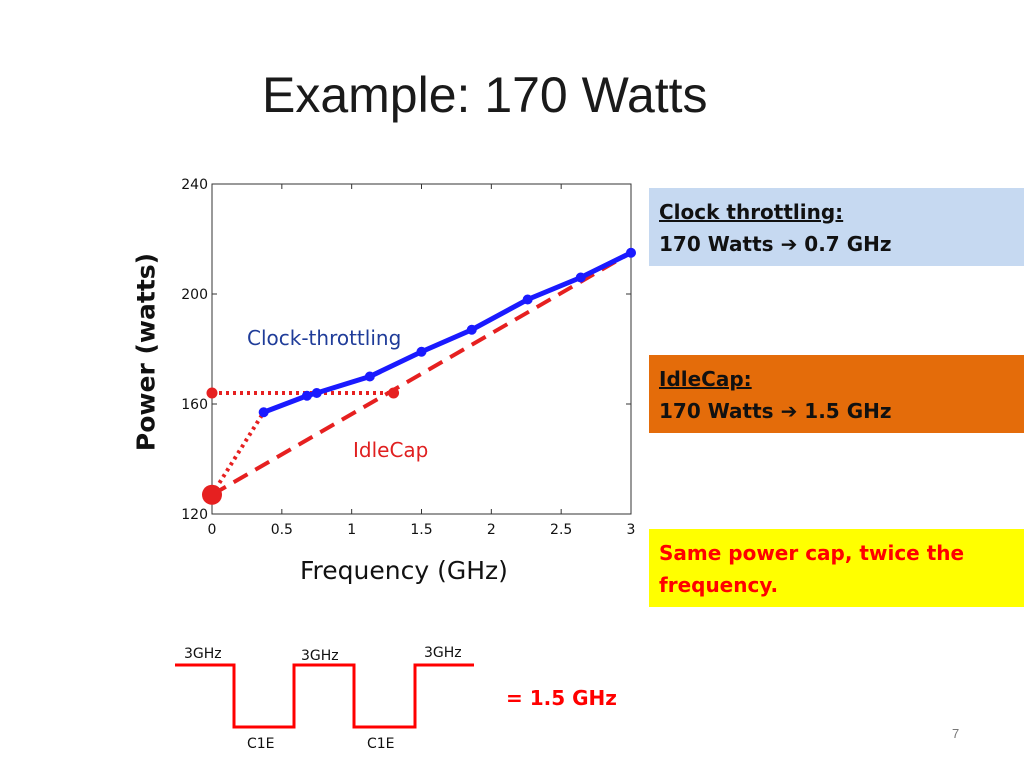  Describe the element at coordinates (751, 212) in the screenshot. I see `clock-box-heading: Clock throttling:` at that location.